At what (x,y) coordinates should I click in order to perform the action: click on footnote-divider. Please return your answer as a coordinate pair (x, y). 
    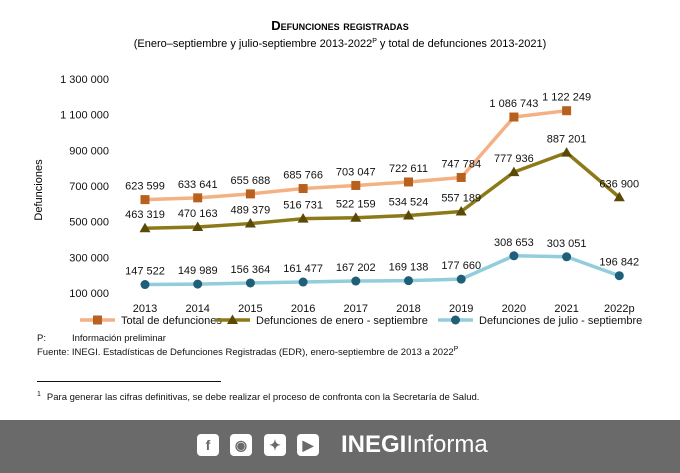
    Looking at the image, I should click on (129, 381).